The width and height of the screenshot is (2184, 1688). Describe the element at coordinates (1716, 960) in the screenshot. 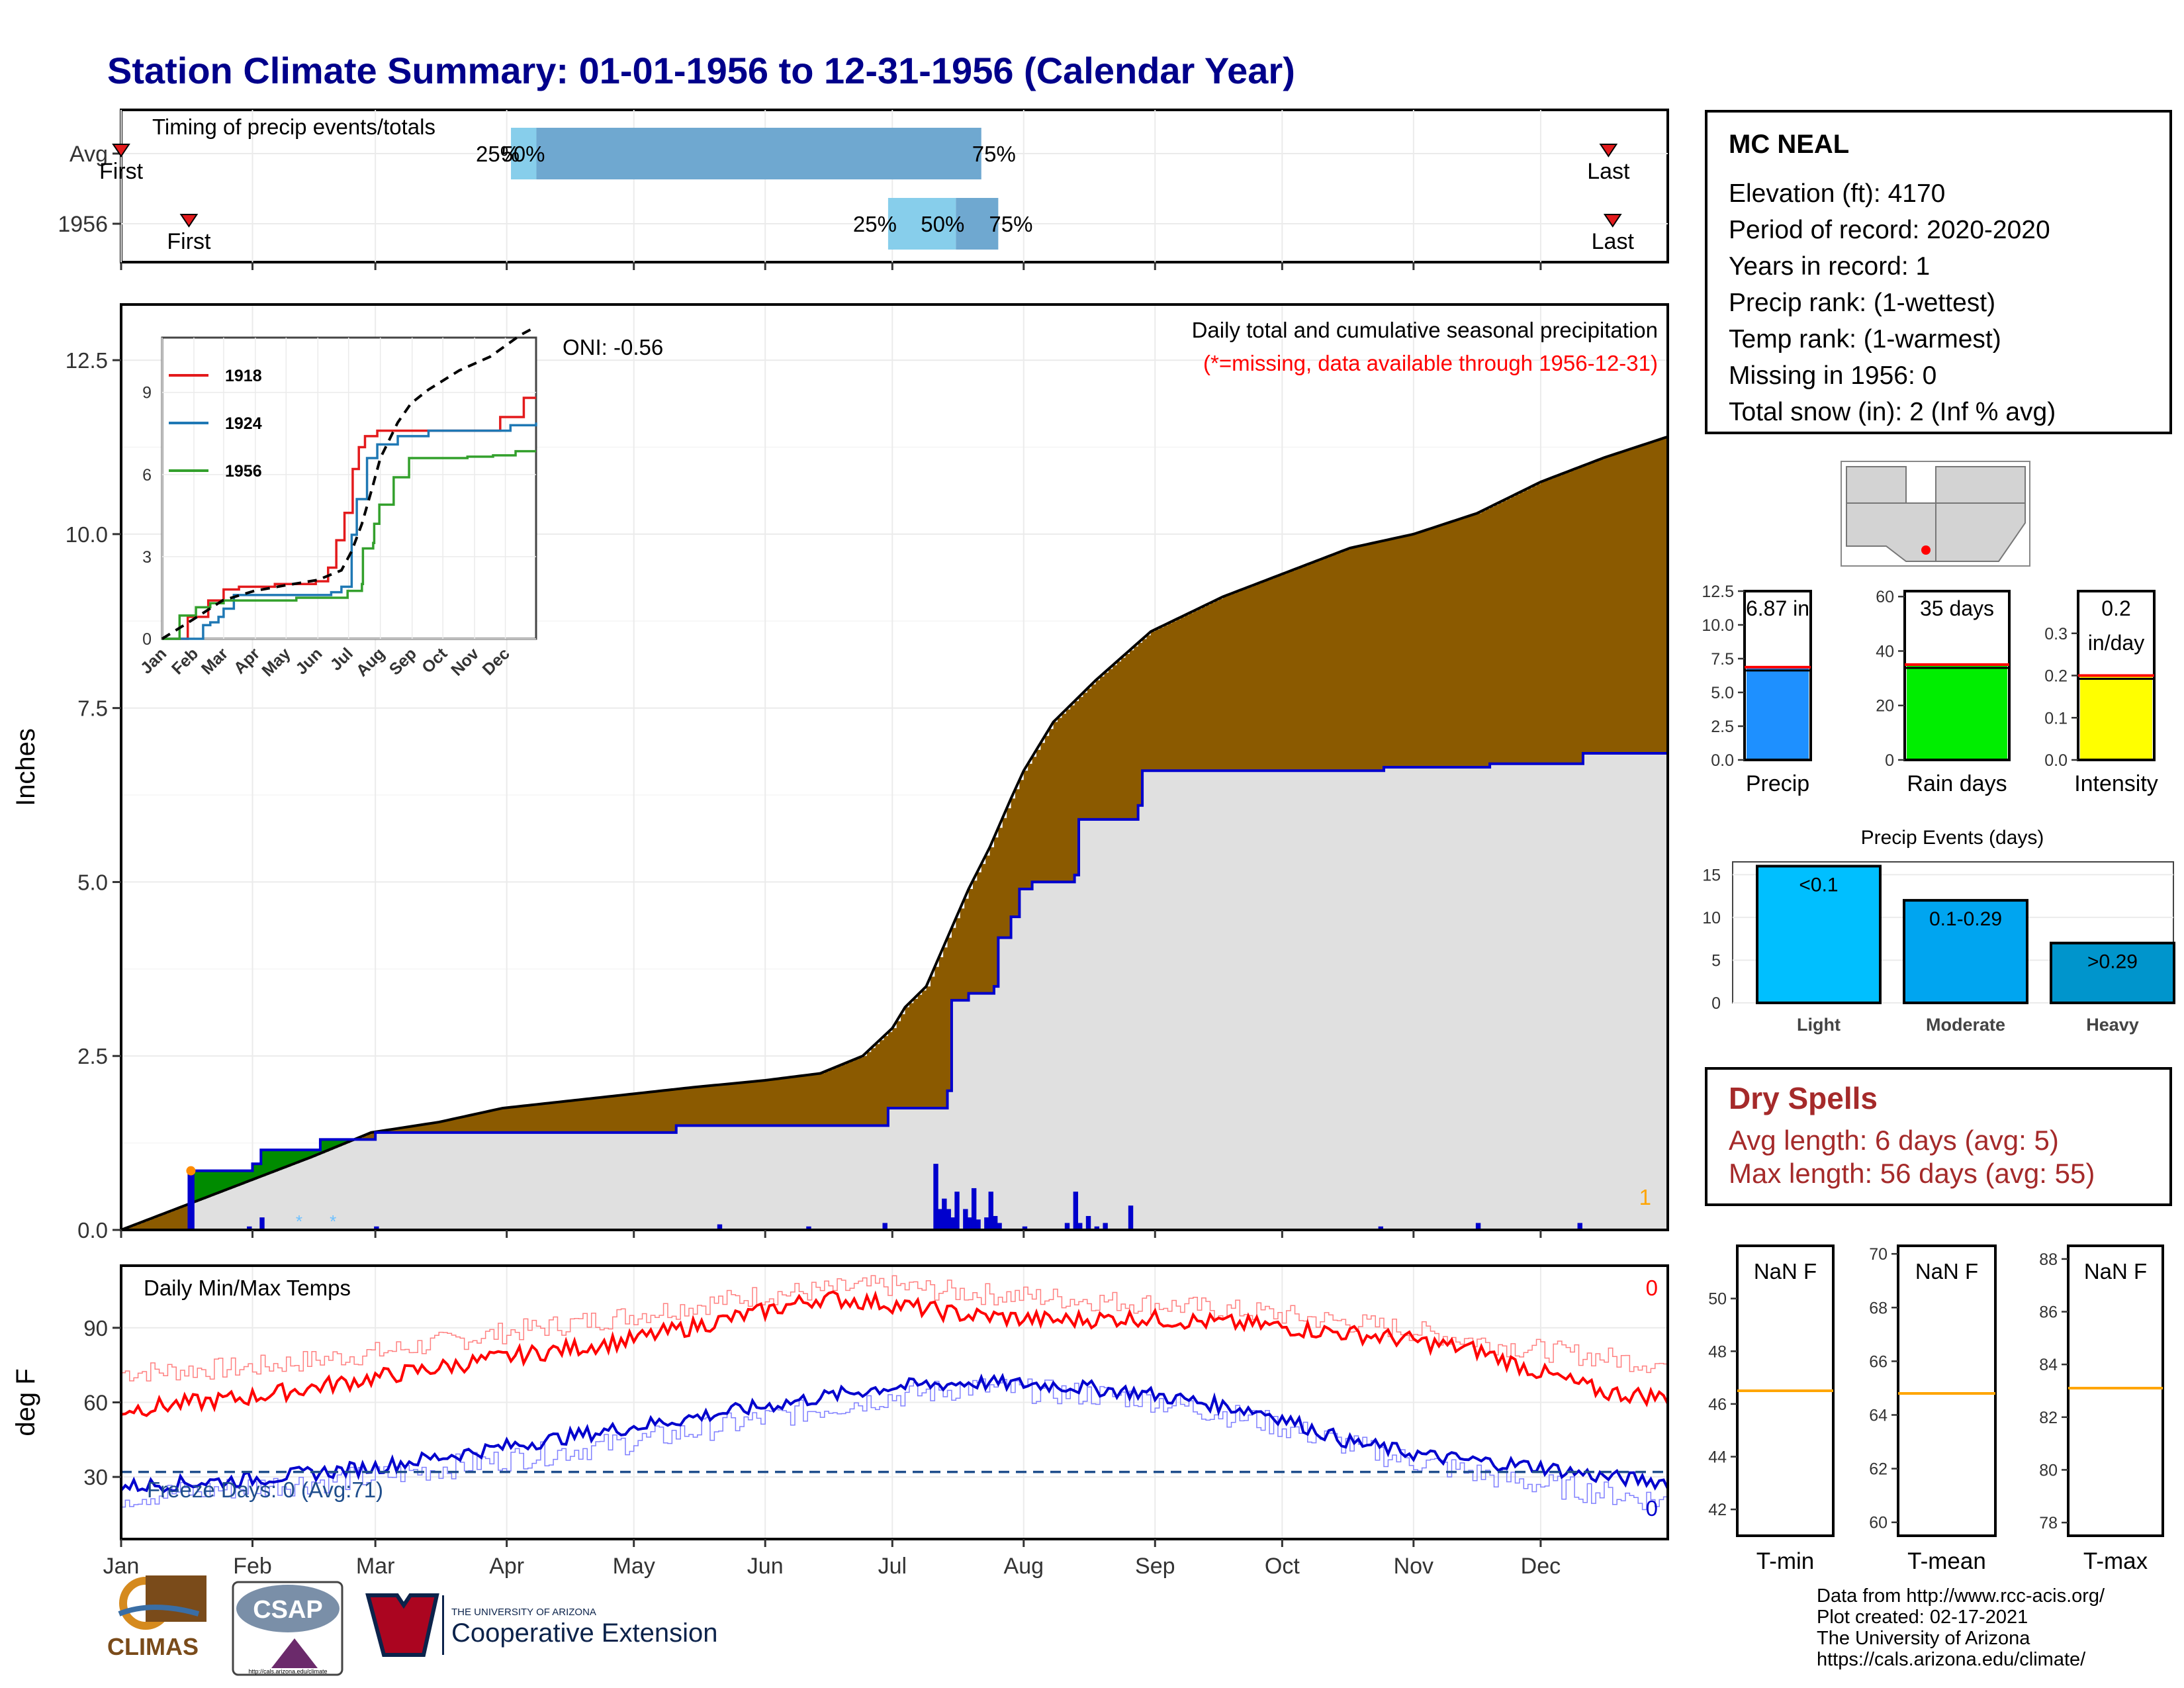

I see `precip-events-y-tick-label: 5` at that location.